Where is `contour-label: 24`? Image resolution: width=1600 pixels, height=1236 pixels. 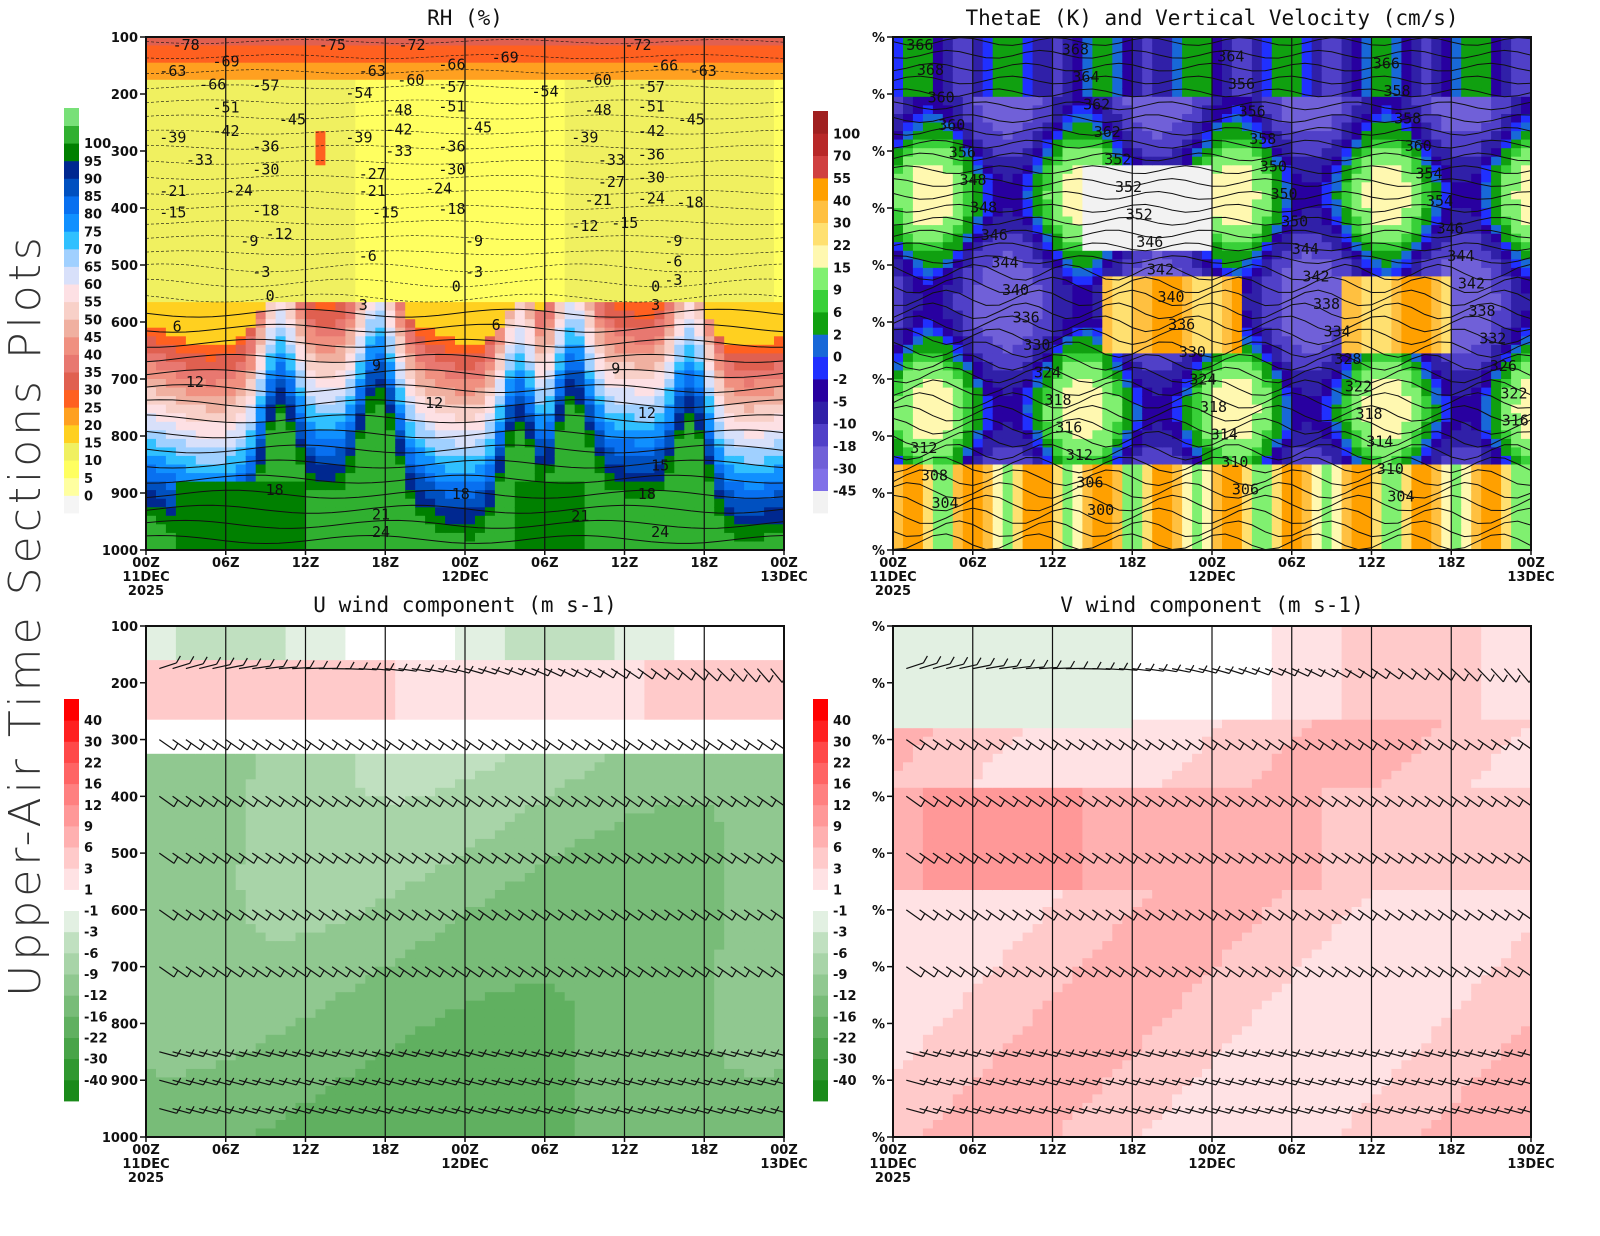 contour-label: 24 is located at coordinates (660, 532).